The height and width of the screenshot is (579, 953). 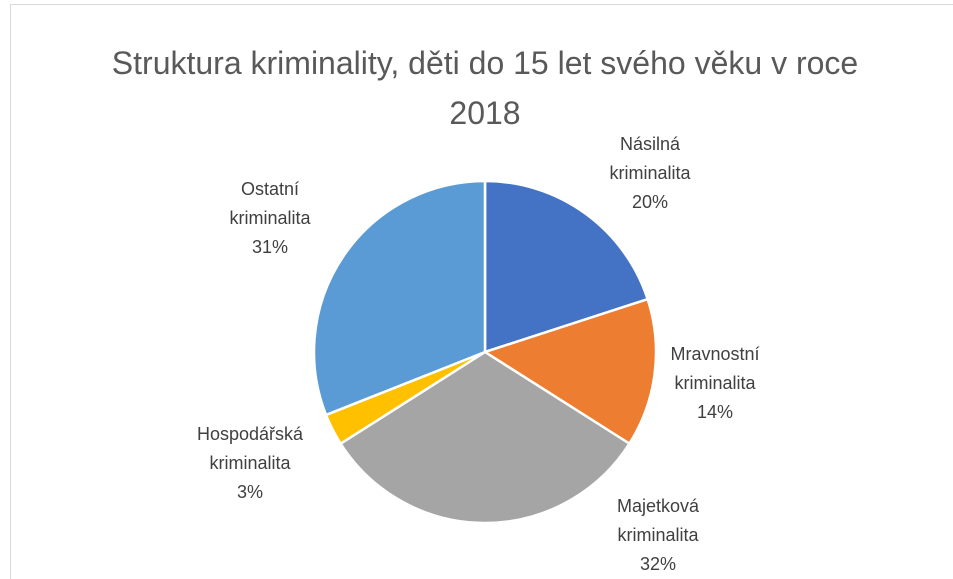 I want to click on data-label: Hospodářská kriminalita 3%, so click(x=250, y=463).